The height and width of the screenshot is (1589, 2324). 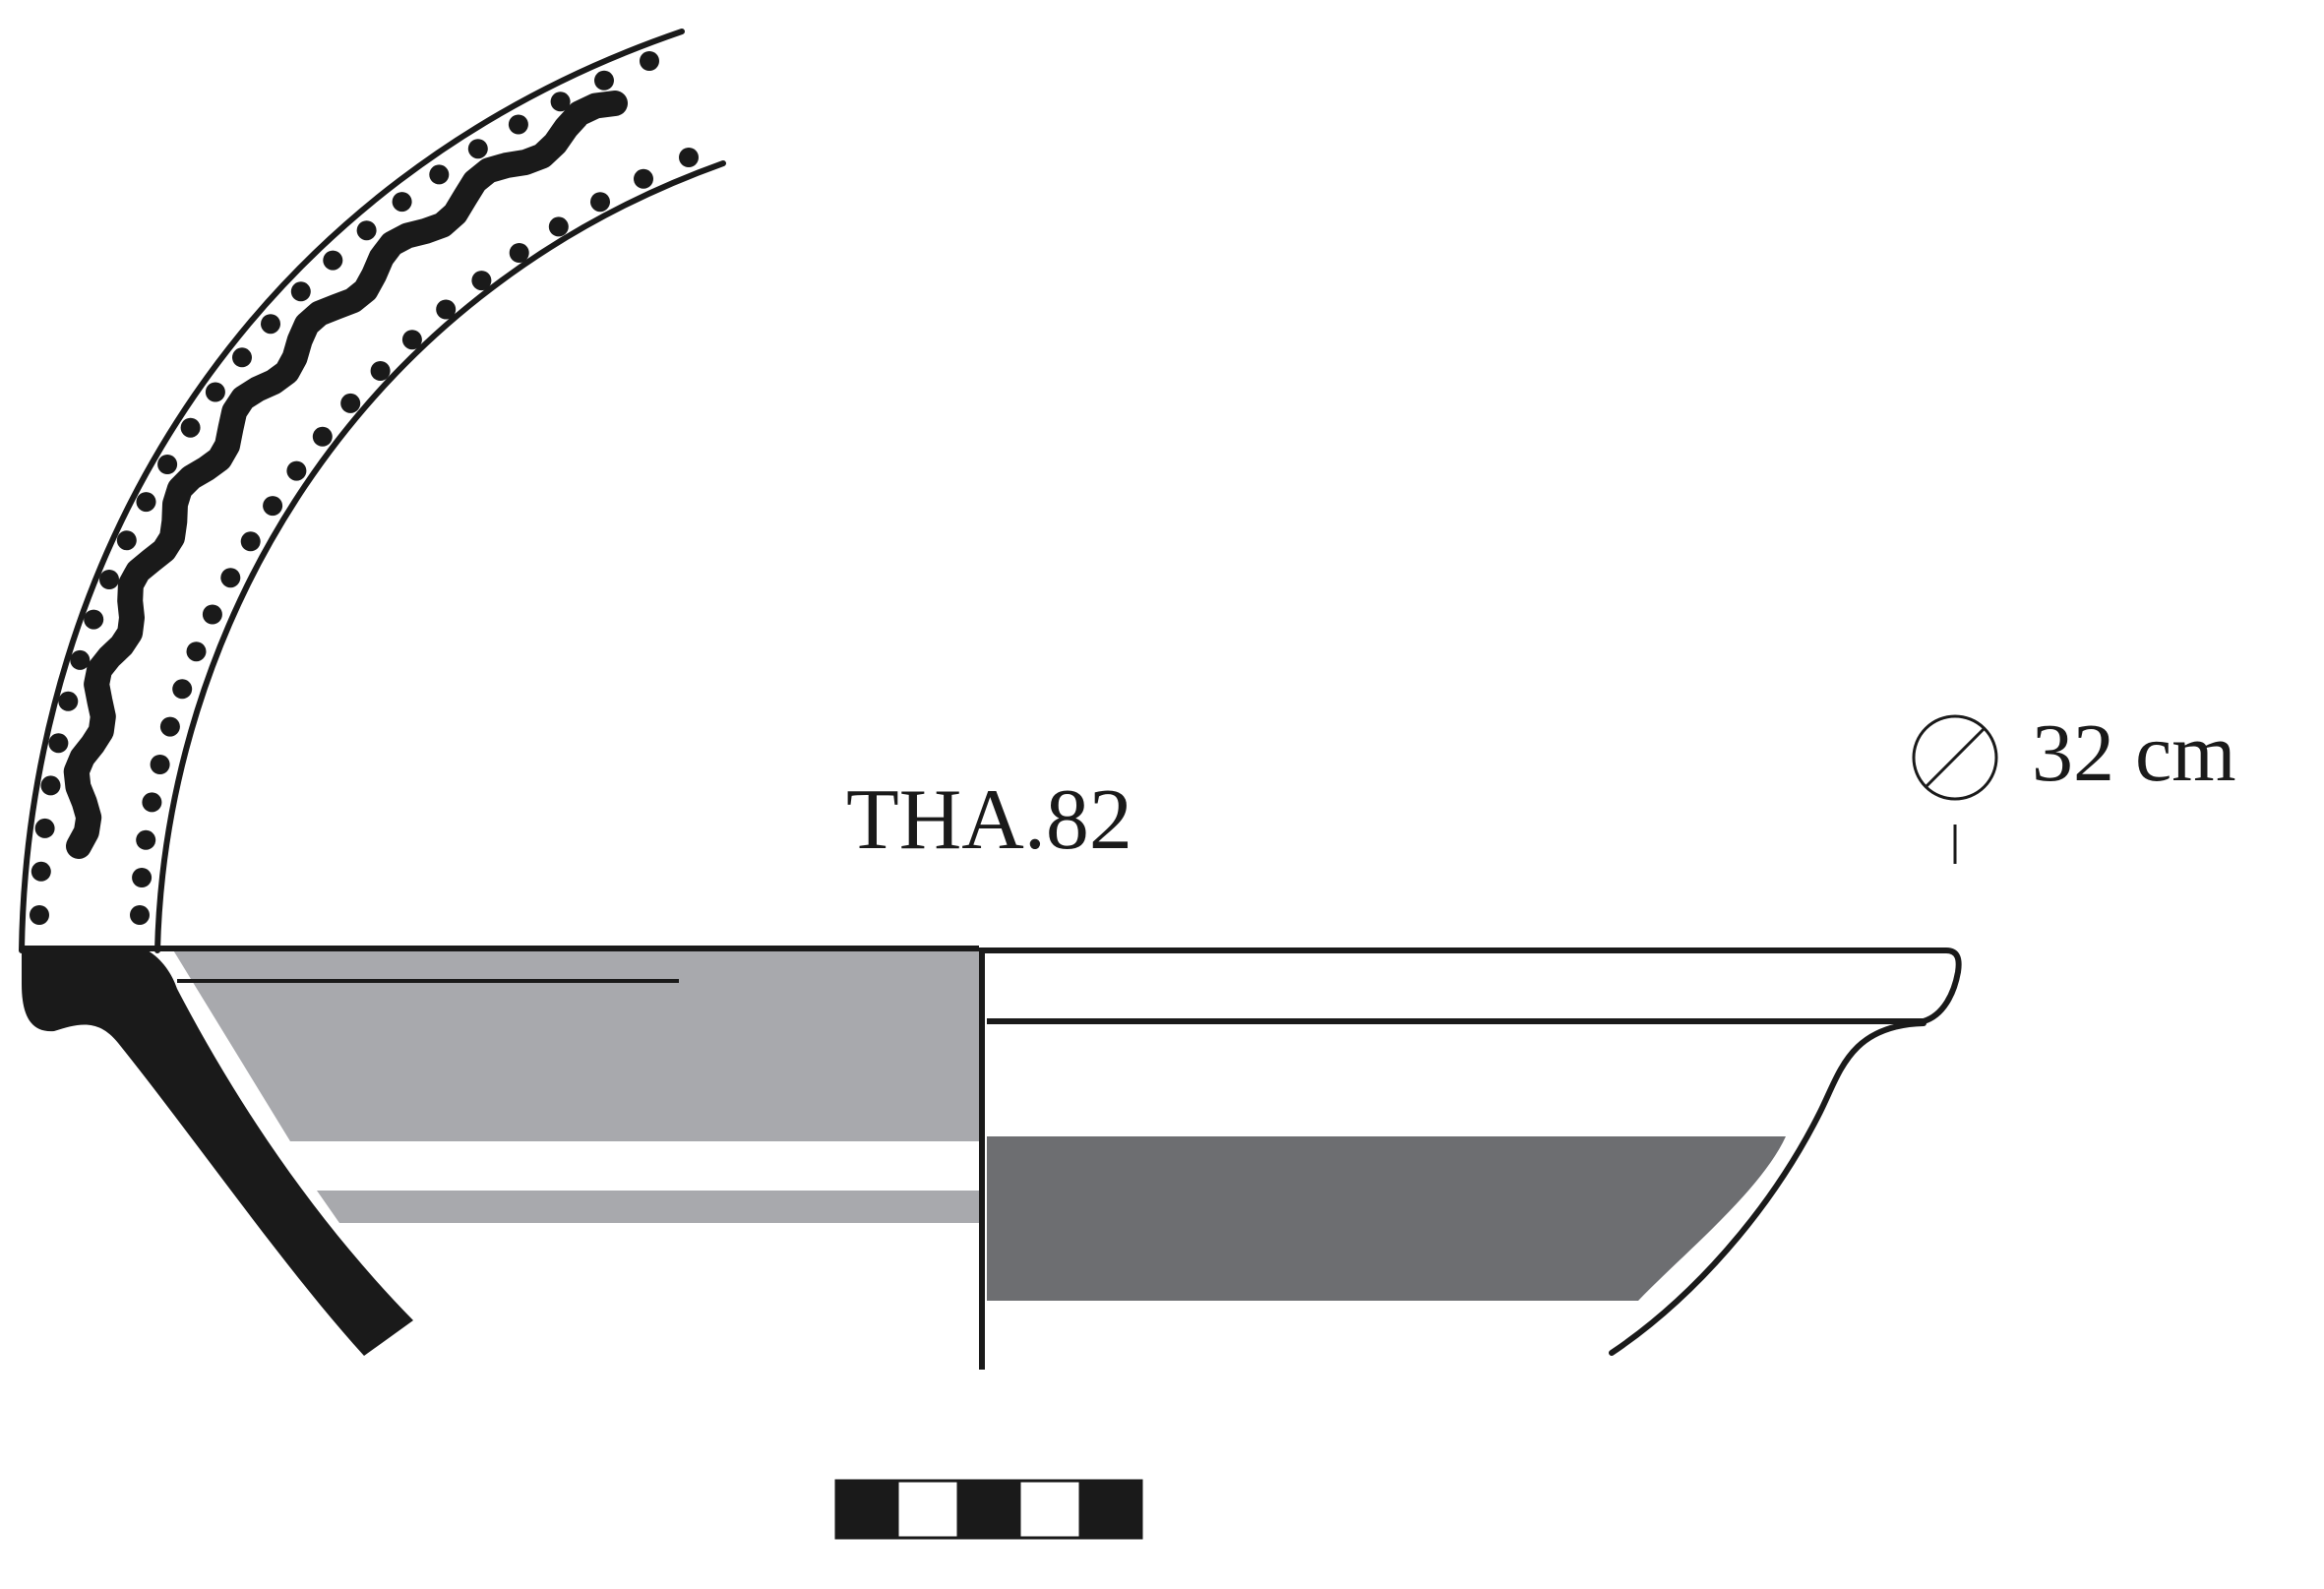 I want to click on diameter-icon, so click(x=1955, y=757).